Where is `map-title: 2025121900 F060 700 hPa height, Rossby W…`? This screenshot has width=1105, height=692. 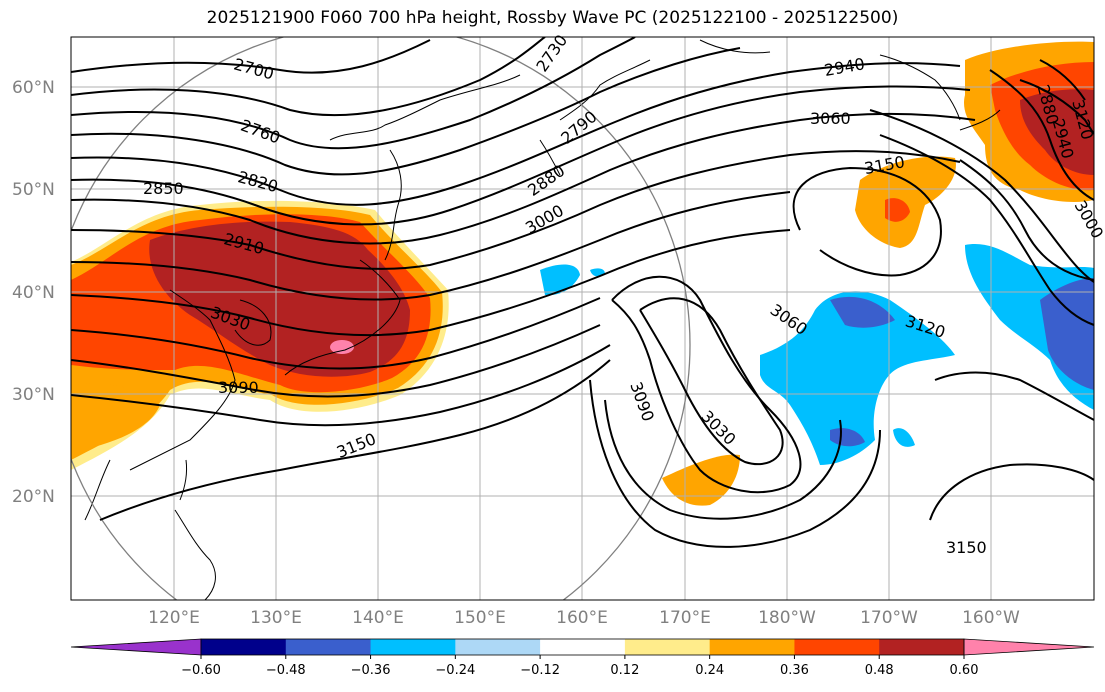
map-title: 2025121900 F060 700 hPa height, Rossby W… is located at coordinates (552, 18).